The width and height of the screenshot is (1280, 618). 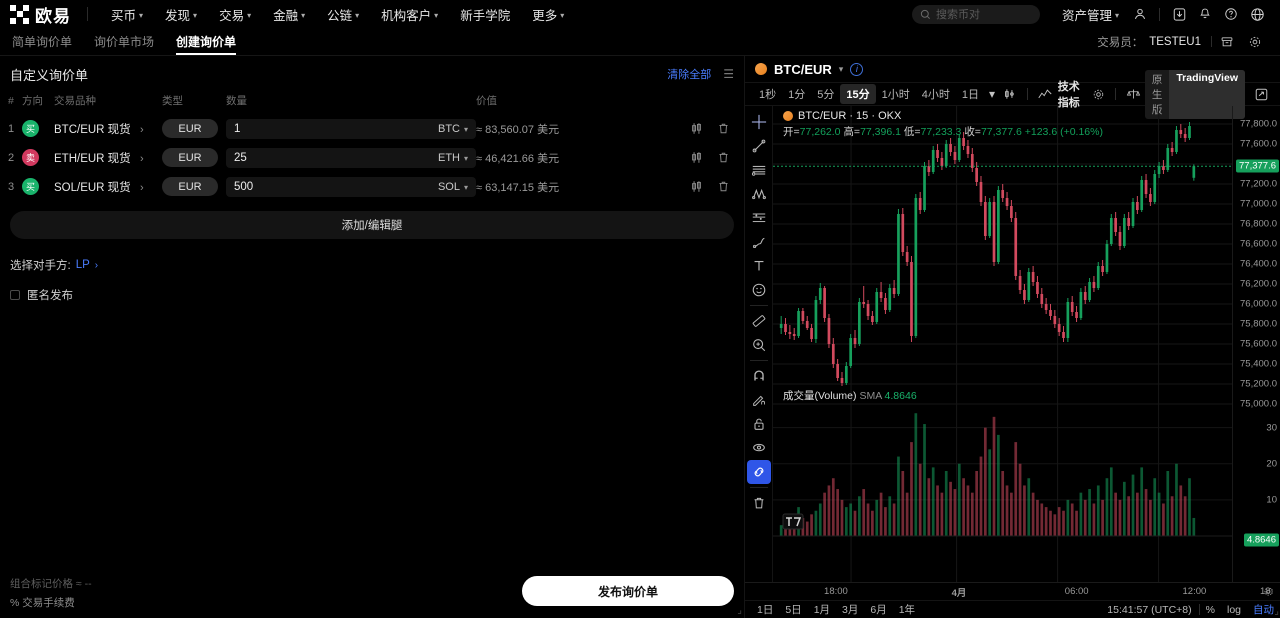 What do you see at coordinates (1231, 14) in the screenshot?
I see `help-icon` at bounding box center [1231, 14].